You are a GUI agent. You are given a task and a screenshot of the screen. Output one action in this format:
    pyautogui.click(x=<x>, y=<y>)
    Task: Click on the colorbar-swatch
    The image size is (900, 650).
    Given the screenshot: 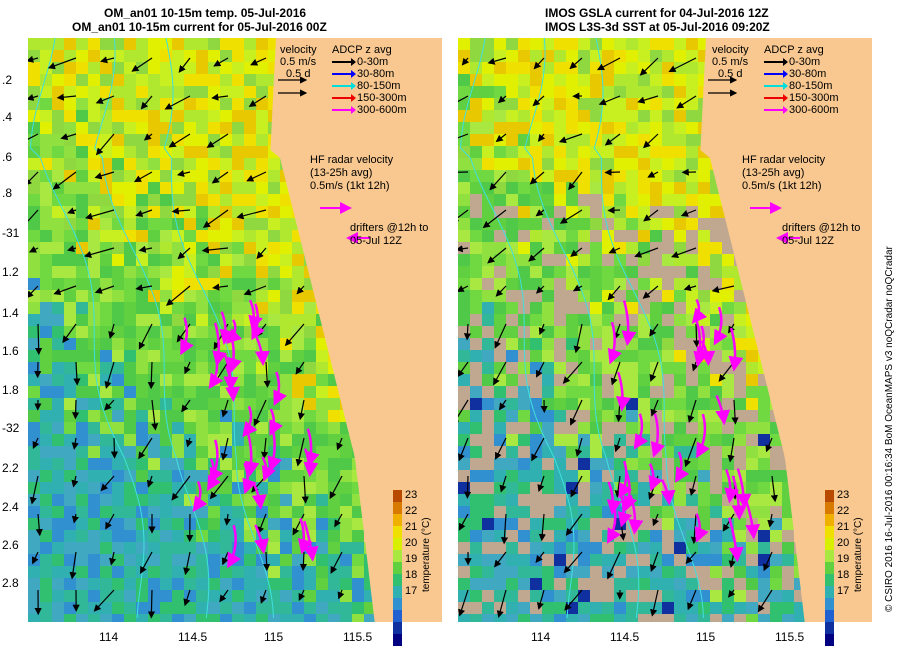 What is the action you would take?
    pyautogui.click(x=829, y=508)
    